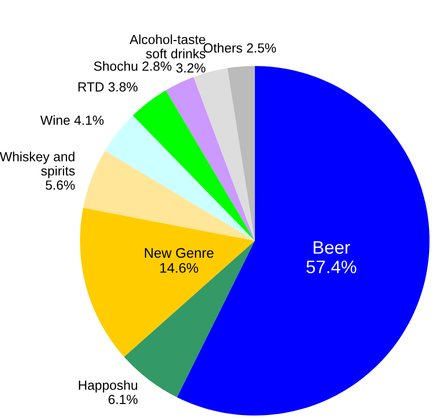  I want to click on data-label: 6.1%, so click(123, 399).